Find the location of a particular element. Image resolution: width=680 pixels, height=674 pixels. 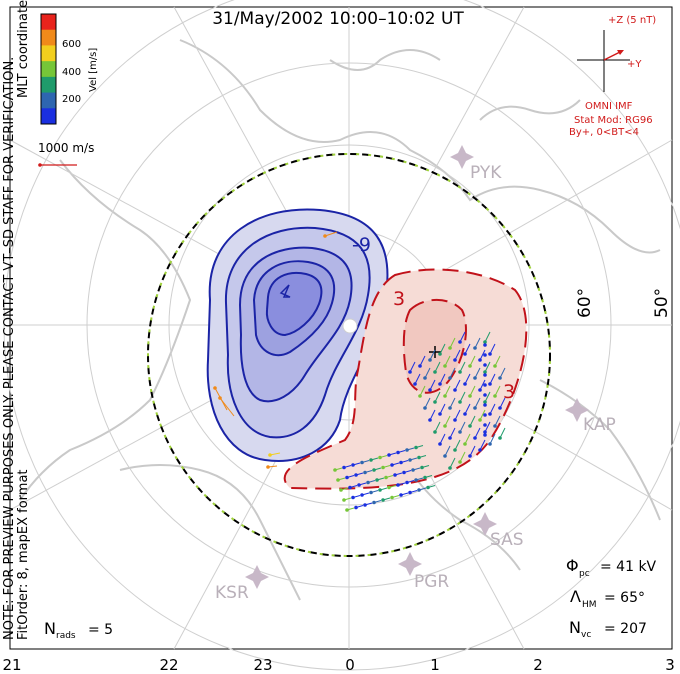

station-ksr: KSR is located at coordinates (242, 584).